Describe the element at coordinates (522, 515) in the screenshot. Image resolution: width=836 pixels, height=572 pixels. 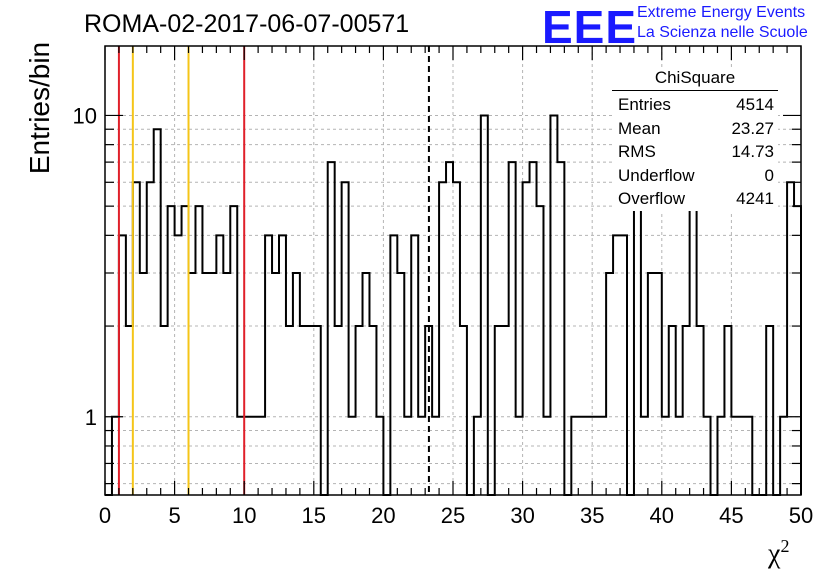
I see `x-tick-label: 30` at that location.